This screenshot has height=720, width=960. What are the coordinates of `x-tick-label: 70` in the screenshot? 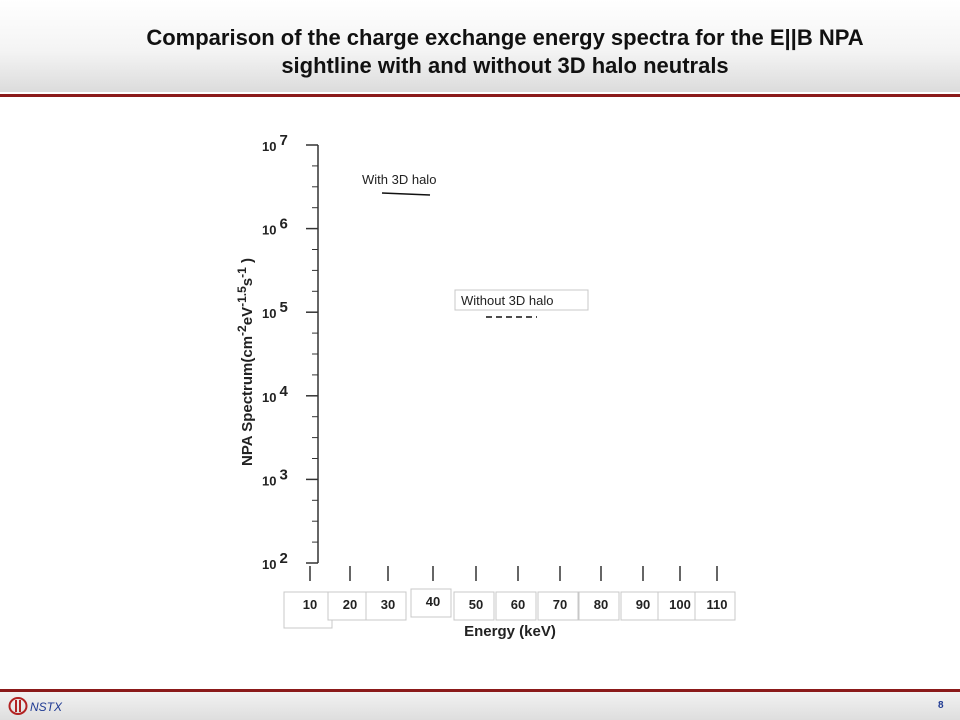 It's located at (560, 604).